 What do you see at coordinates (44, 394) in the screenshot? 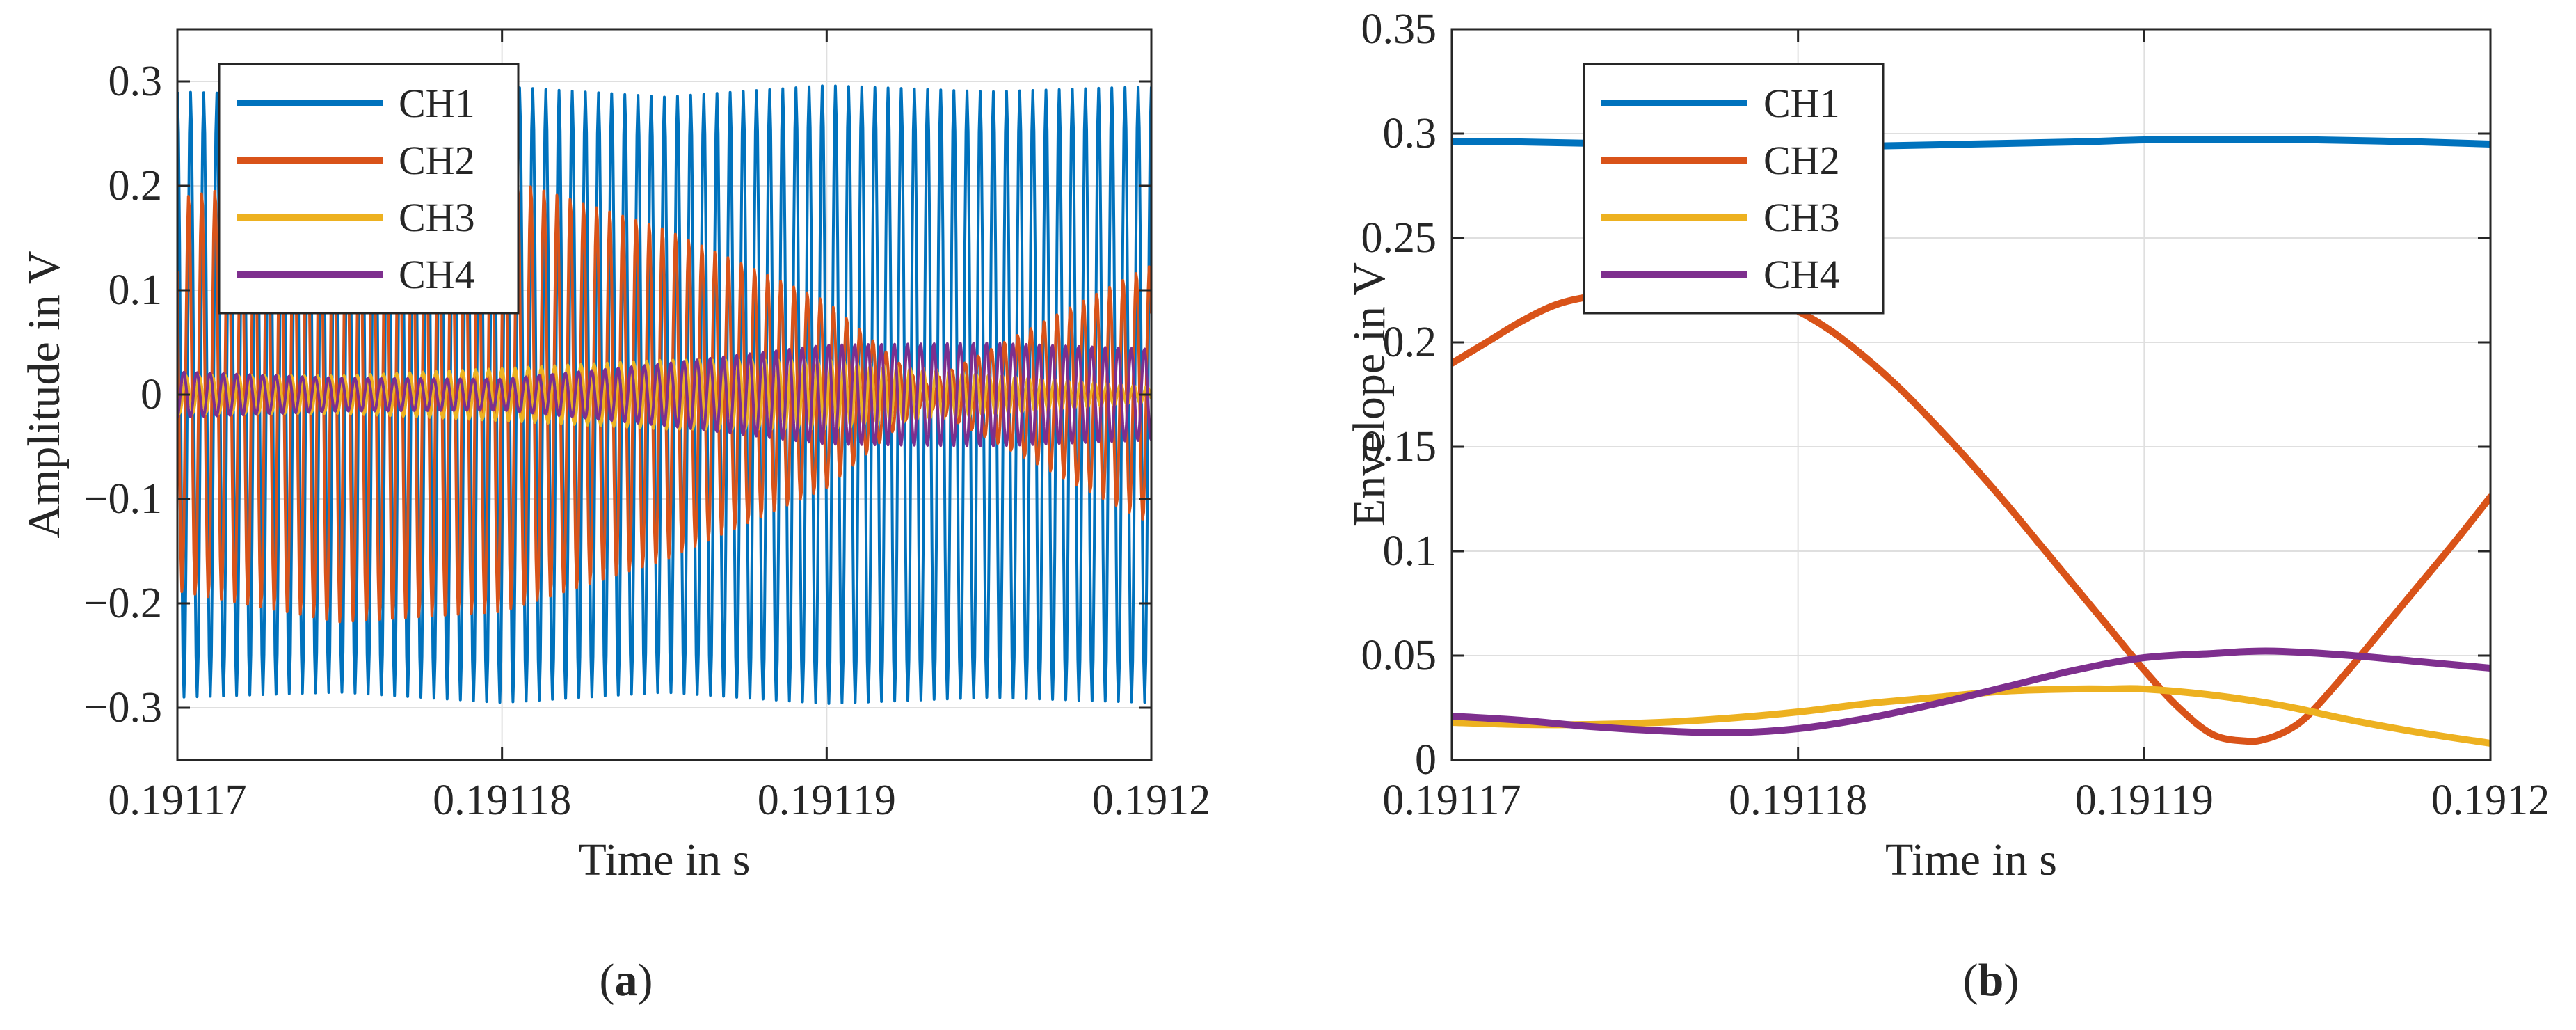
I see `y-axis-label: Amplitude in V` at bounding box center [44, 394].